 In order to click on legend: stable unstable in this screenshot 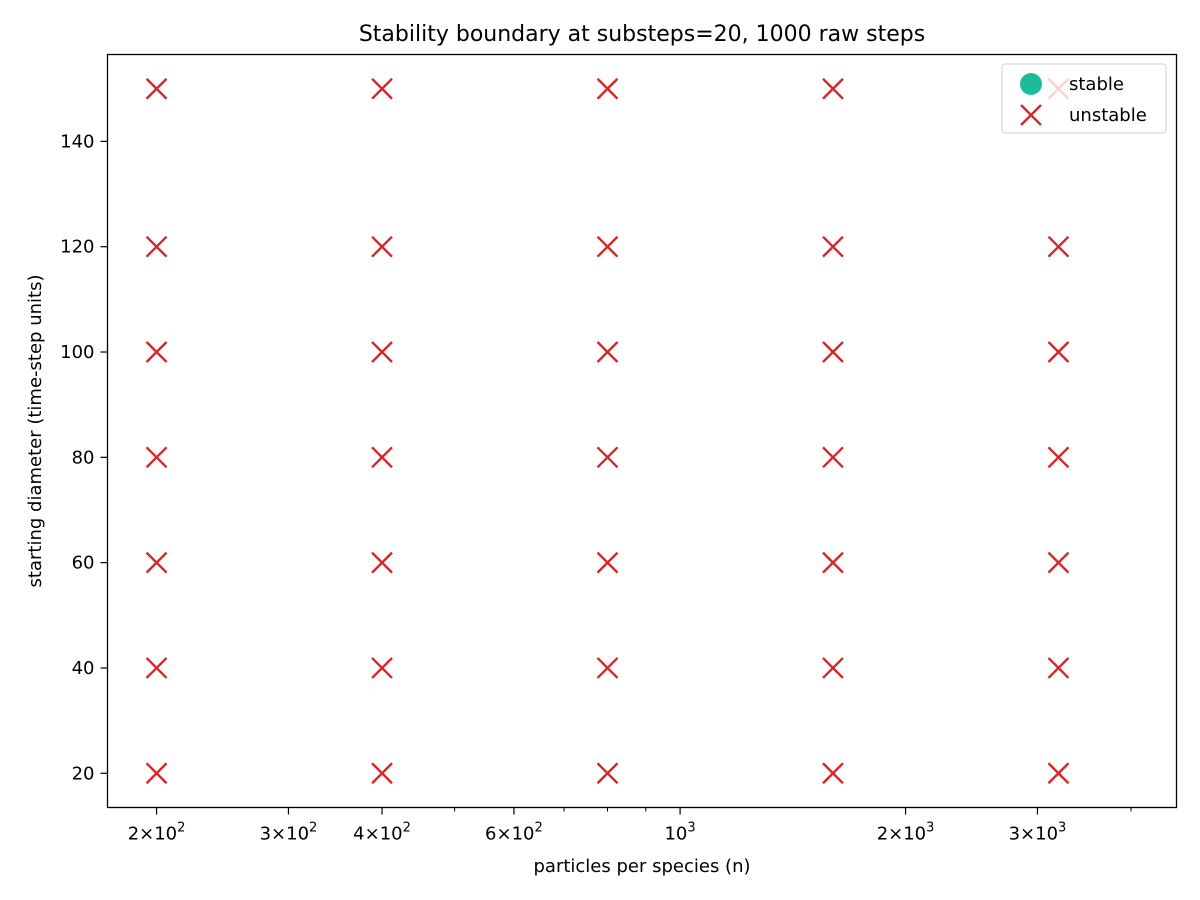, I will do `click(1084, 98)`.